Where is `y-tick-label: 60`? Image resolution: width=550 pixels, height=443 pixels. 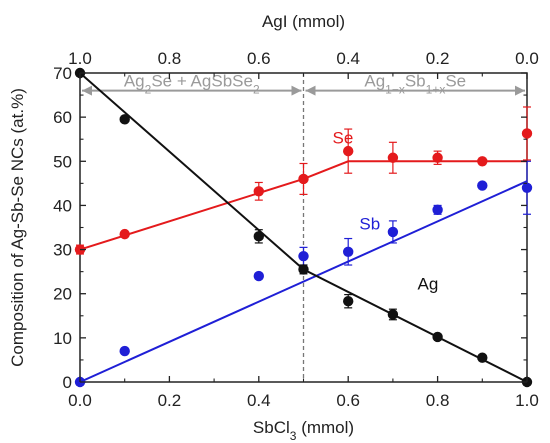 y-tick-label: 60 is located at coordinates (62, 117).